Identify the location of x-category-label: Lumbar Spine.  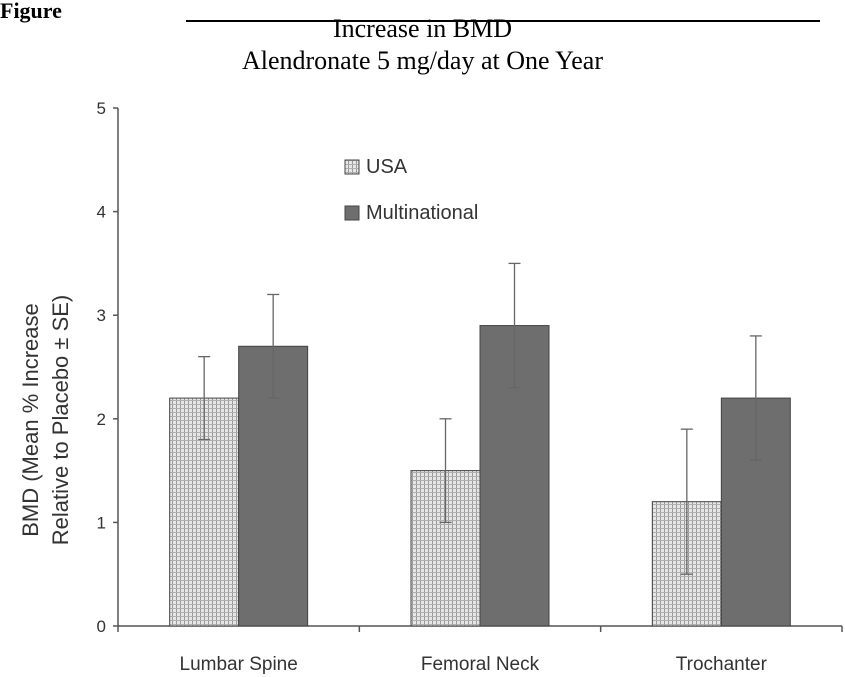
(239, 664).